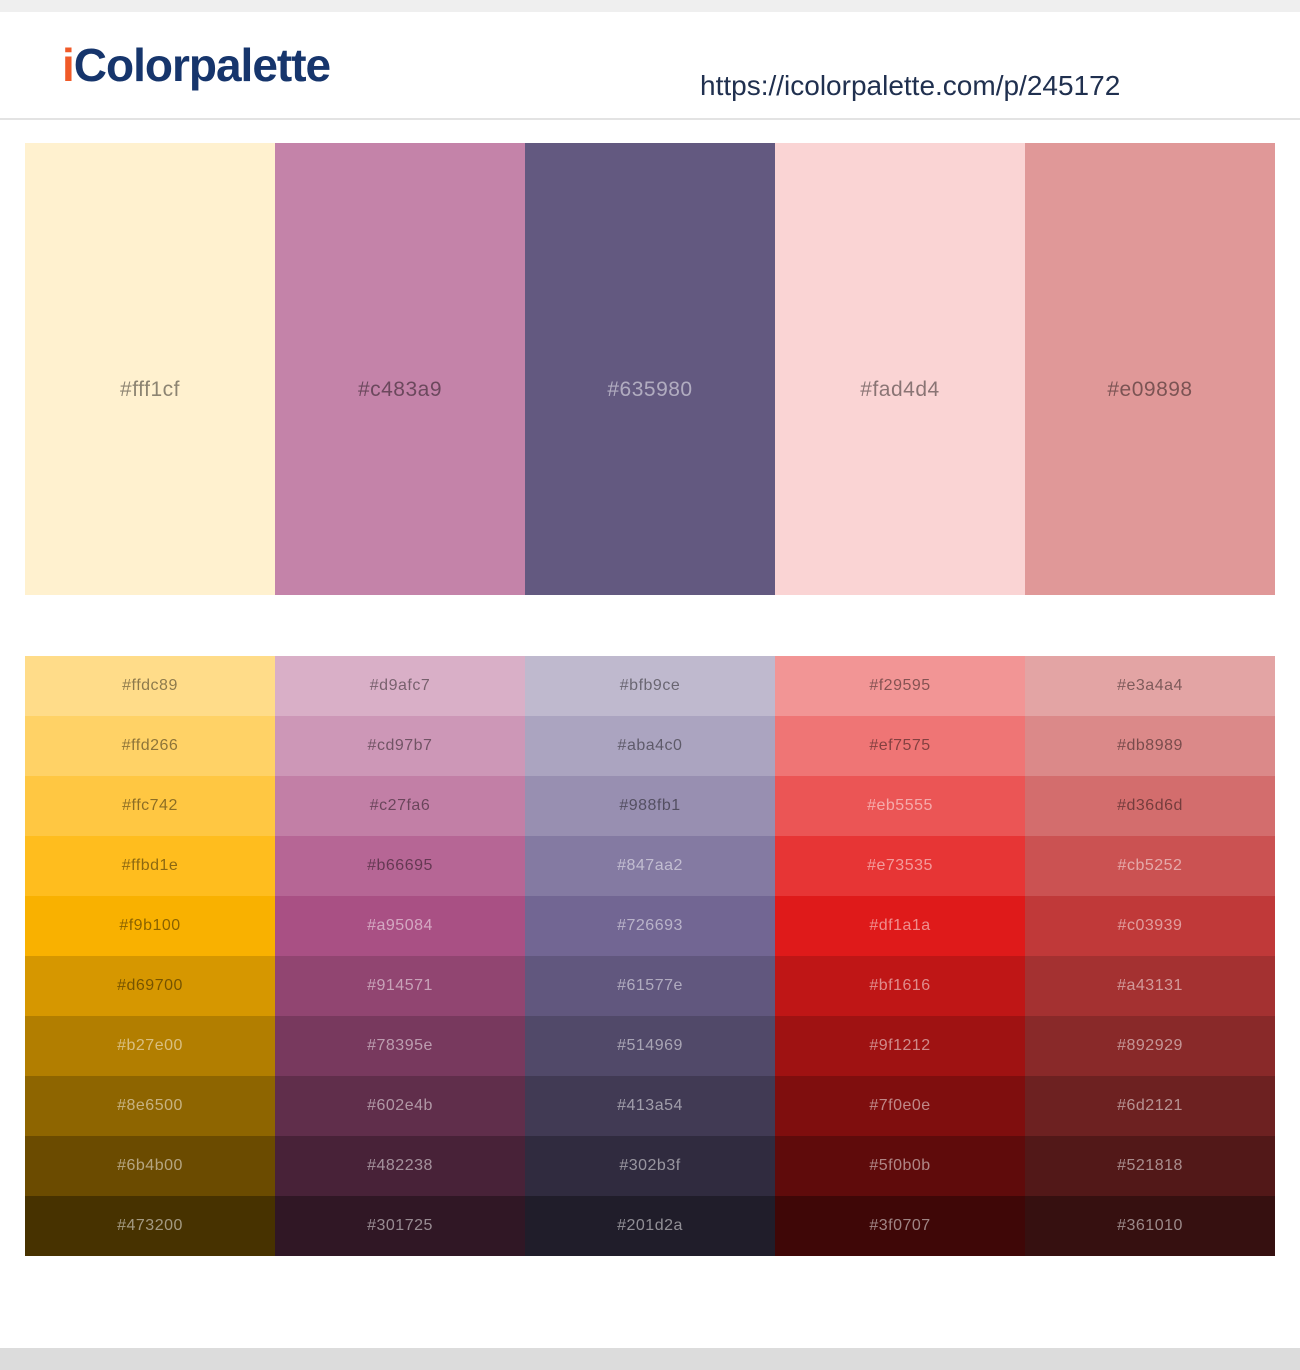  What do you see at coordinates (900, 866) in the screenshot?
I see `shade-swatch: #e73535` at bounding box center [900, 866].